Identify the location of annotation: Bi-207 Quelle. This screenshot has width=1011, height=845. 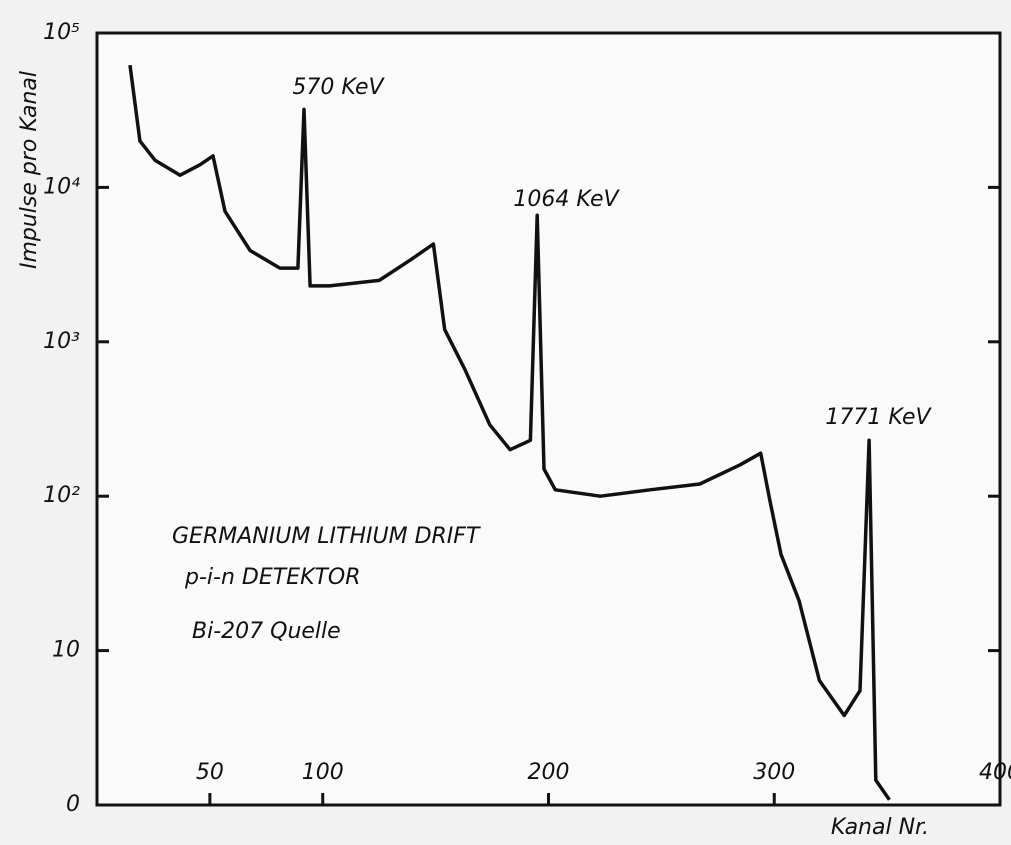
(266, 631).